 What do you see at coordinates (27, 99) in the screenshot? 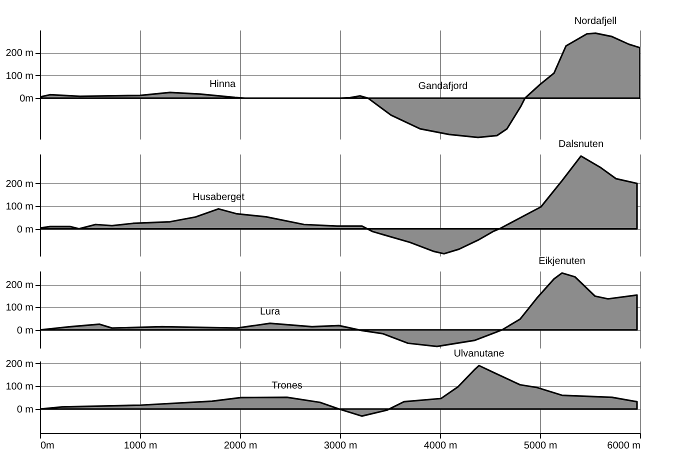
I see `y-tick-label: 0m` at bounding box center [27, 99].